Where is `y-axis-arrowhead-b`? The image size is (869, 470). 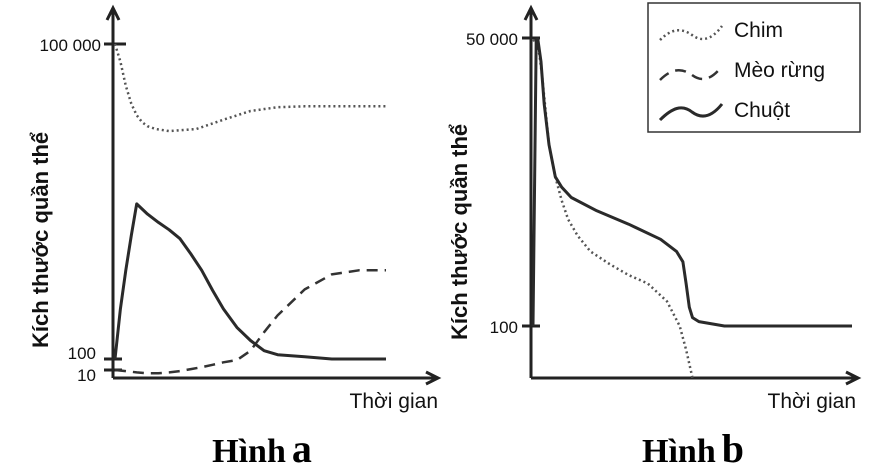 y-axis-arrowhead-b is located at coordinates (531, 12).